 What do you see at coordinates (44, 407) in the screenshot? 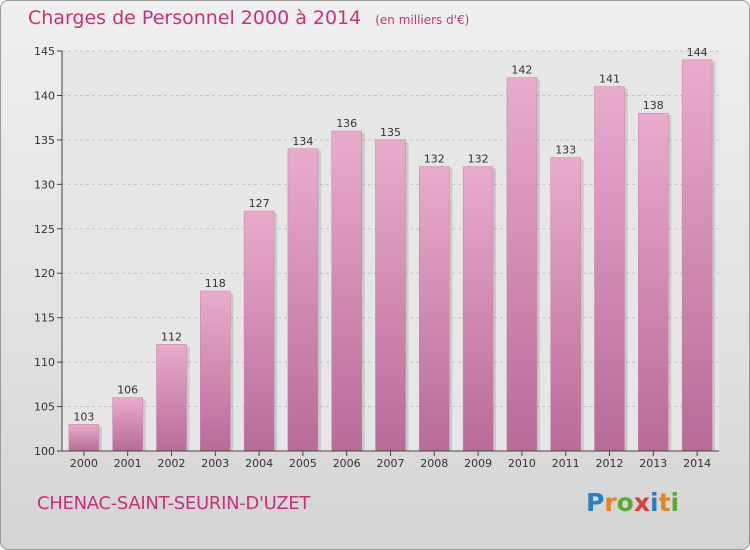
I see `y-tick-label: 105` at bounding box center [44, 407].